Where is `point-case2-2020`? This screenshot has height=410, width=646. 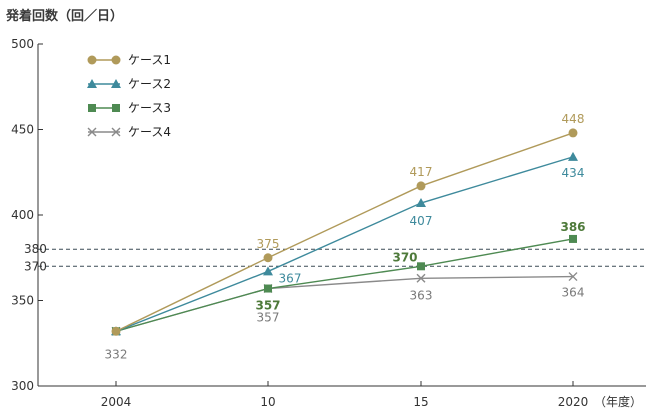
point-case2-2020 is located at coordinates (573, 156).